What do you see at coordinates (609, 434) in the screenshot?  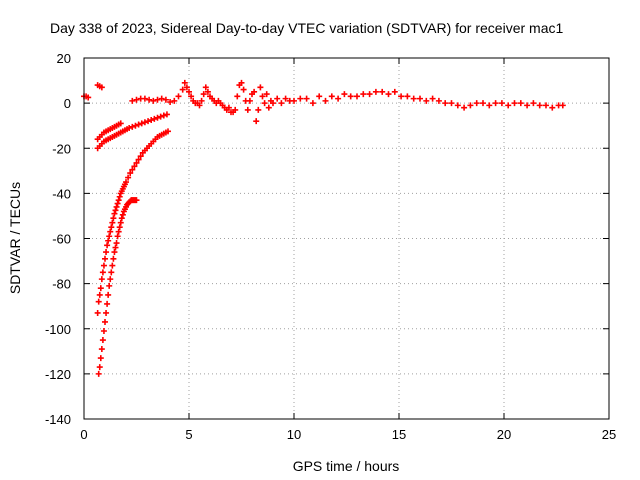 I see `x-tick-label: 25` at bounding box center [609, 434].